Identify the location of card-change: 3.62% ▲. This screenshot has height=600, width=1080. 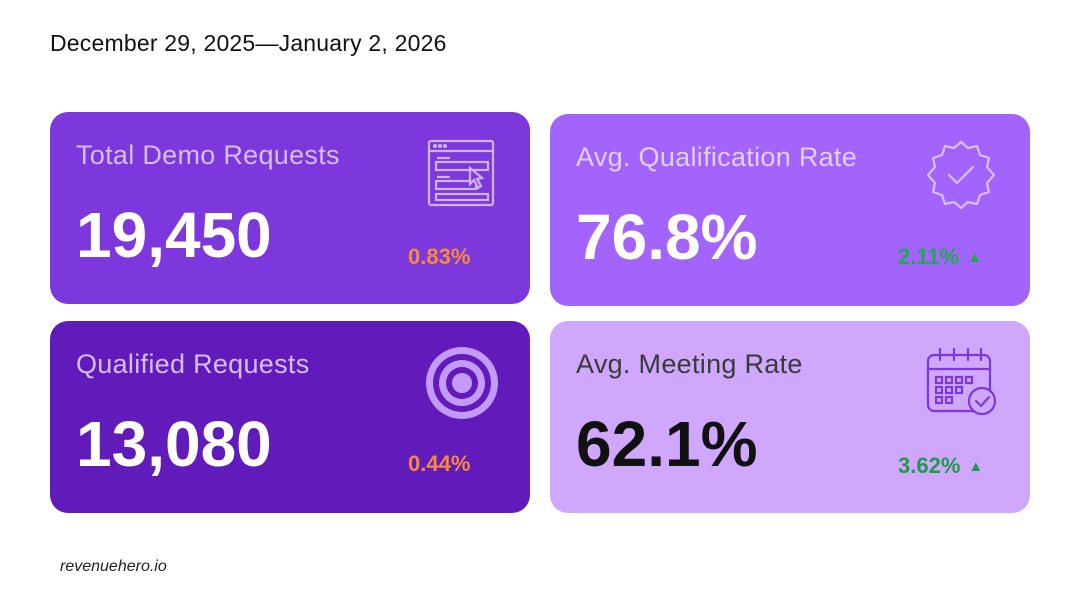
(940, 466).